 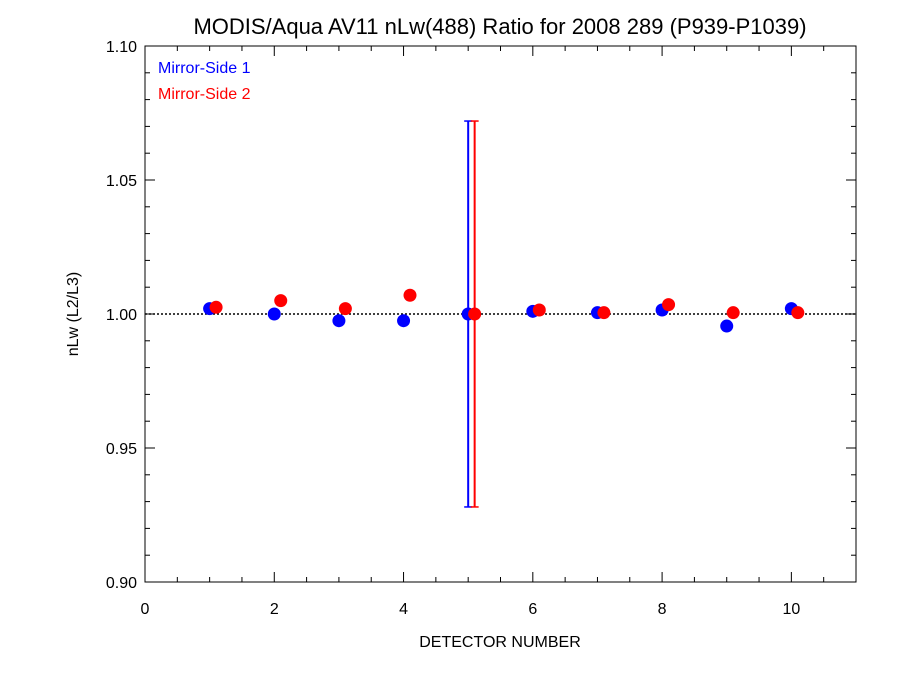 I want to click on y-tick-label: 0.90, so click(x=121, y=583).